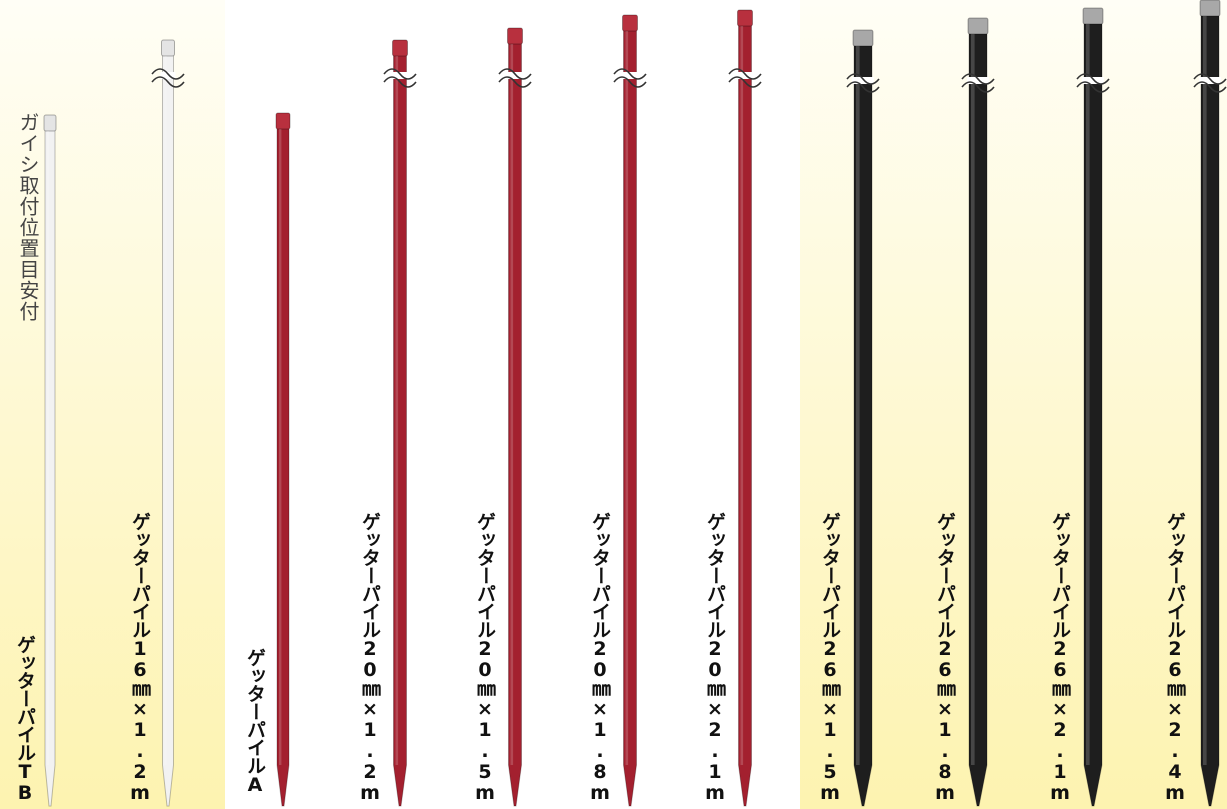 This screenshot has height=809, width=1227. Describe the element at coordinates (1175, 657) in the screenshot. I see `product-label: ゲッターパイル26㎜×2.4m` at that location.